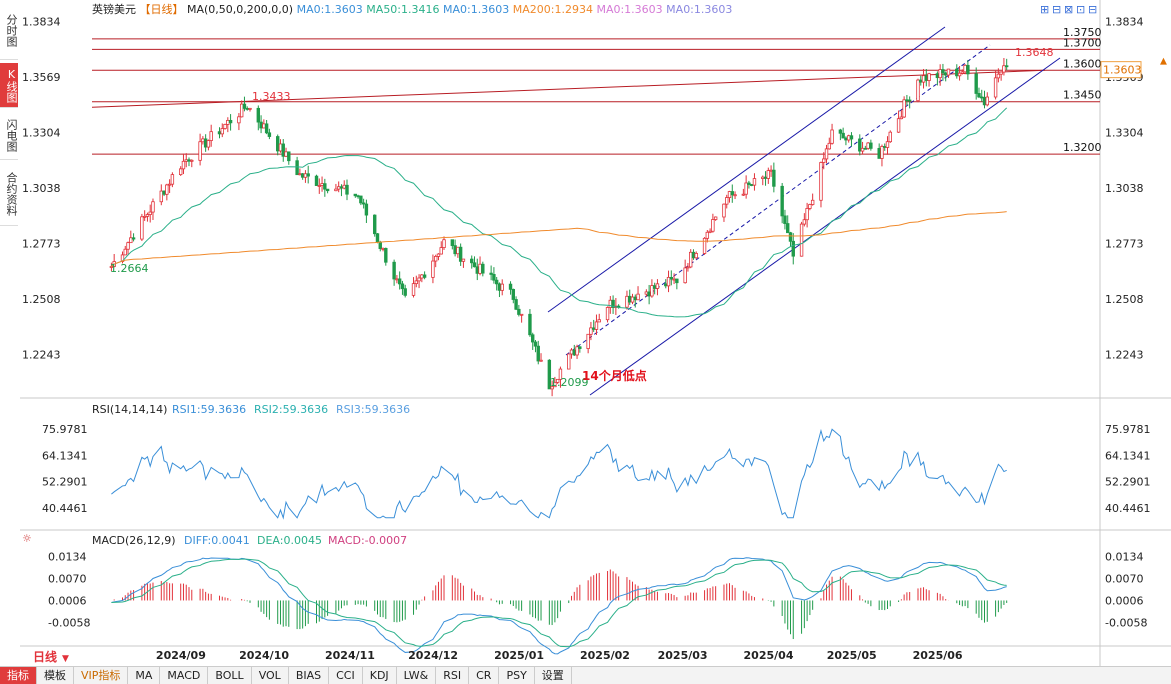 This screenshot has width=1171, height=684. I want to click on price-tick-right: 1.3038, so click(1124, 188).